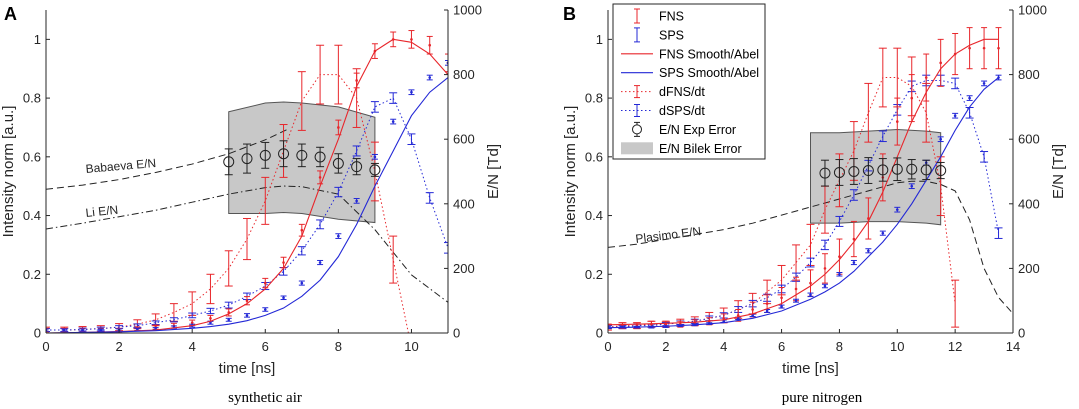  Describe the element at coordinates (659, 16) in the screenshot. I see `legend-item: FNS` at that location.